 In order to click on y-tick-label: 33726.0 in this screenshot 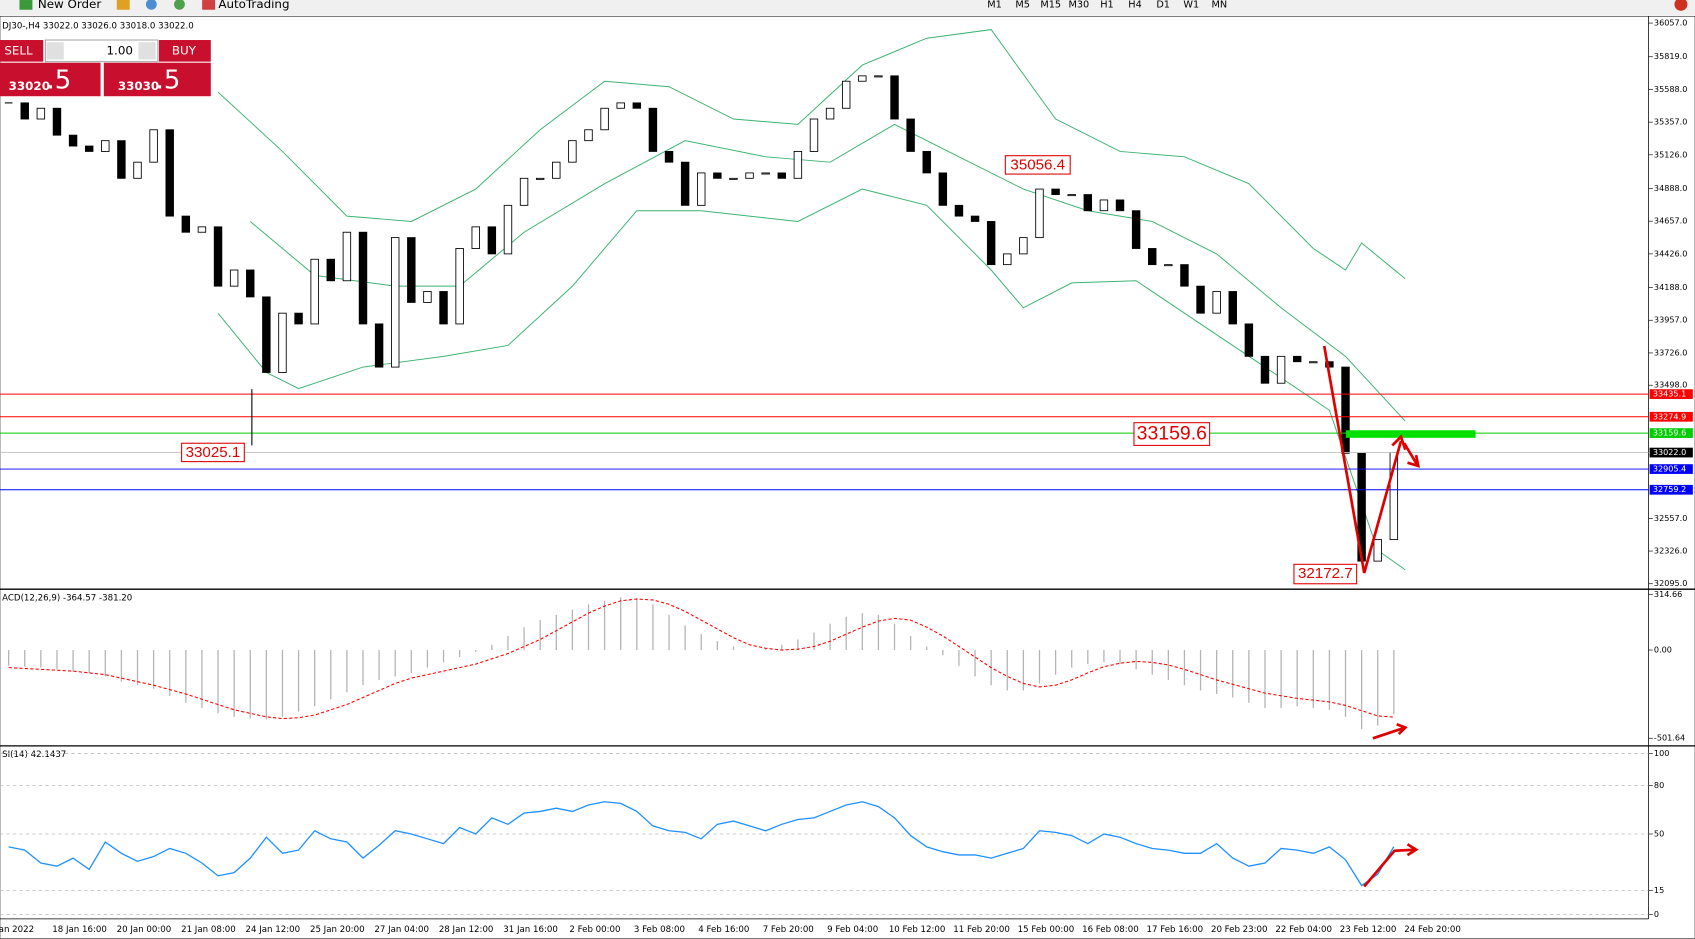, I will do `click(1670, 352)`.